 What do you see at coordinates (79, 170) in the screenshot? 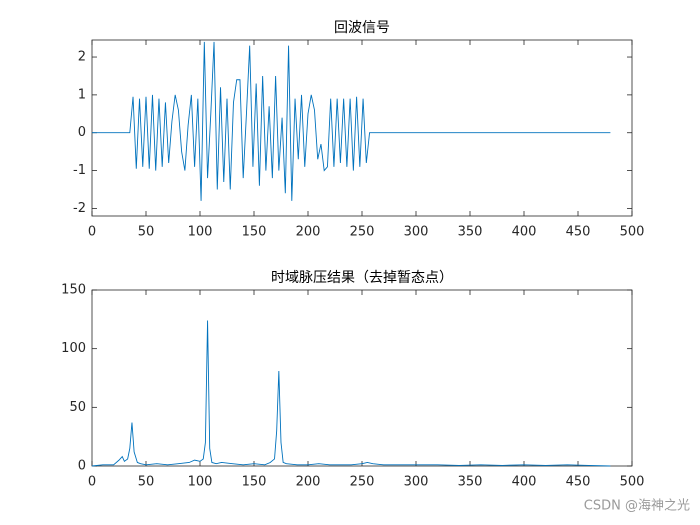
I see `y-tick-label: -1` at bounding box center [79, 170].